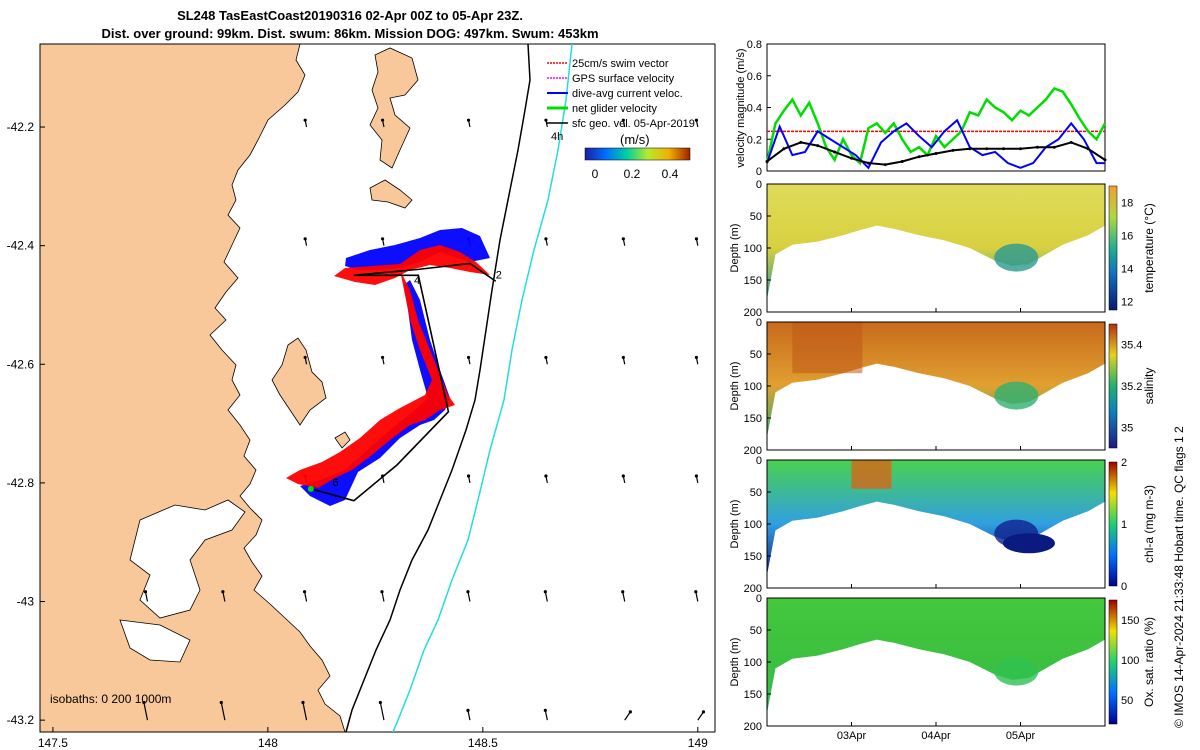 Image resolution: width=1200 pixels, height=750 pixels. What do you see at coordinates (627, 94) in the screenshot?
I see `legend-dive-avg: dive-avg current veloc.` at bounding box center [627, 94].